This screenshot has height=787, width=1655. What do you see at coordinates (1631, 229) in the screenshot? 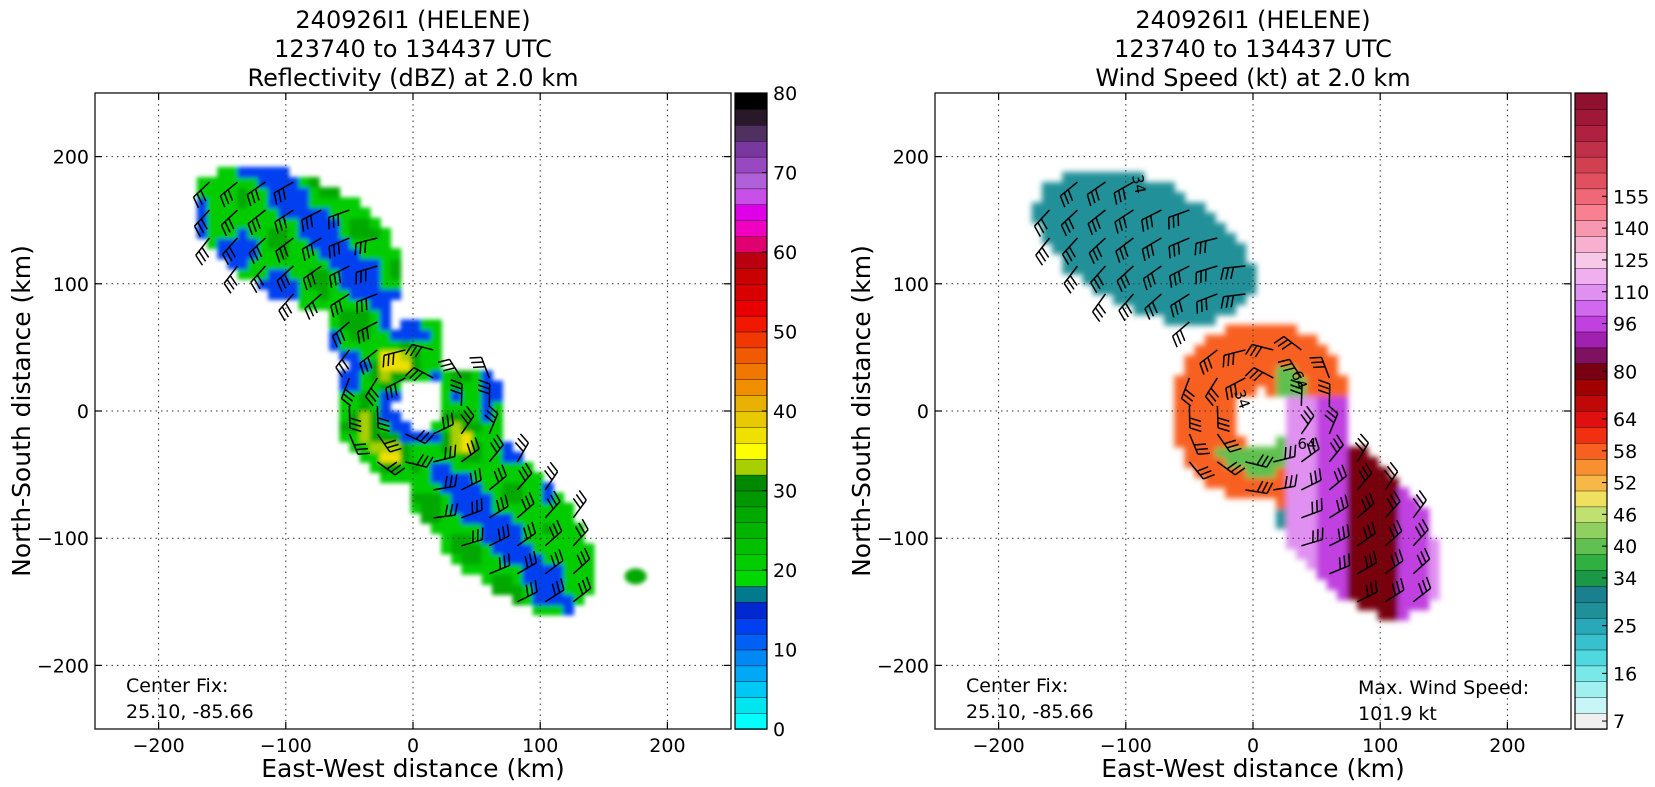
I see `colorbar-tick-label: 140` at bounding box center [1631, 229].